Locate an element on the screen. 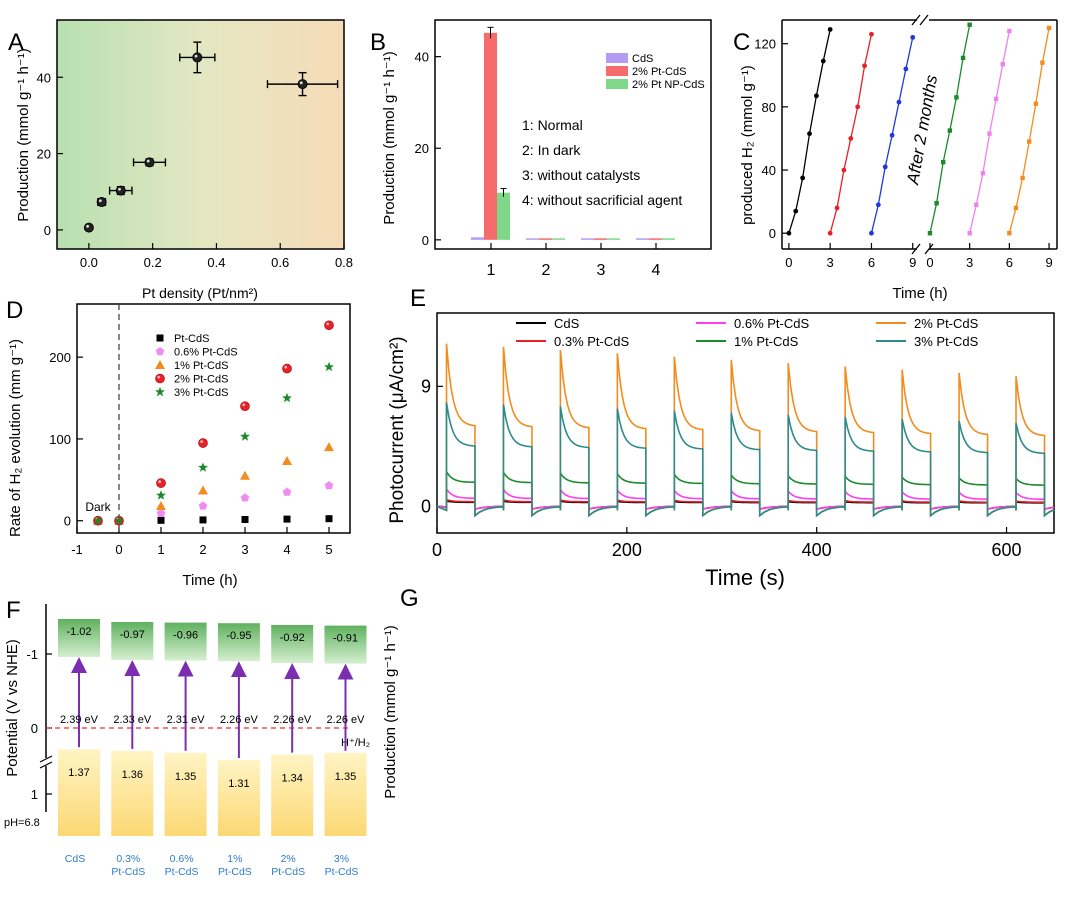 Image resolution: width=1080 pixels, height=906 pixels. panel-f-gap-label: 2.39 eV is located at coordinates (79, 720).